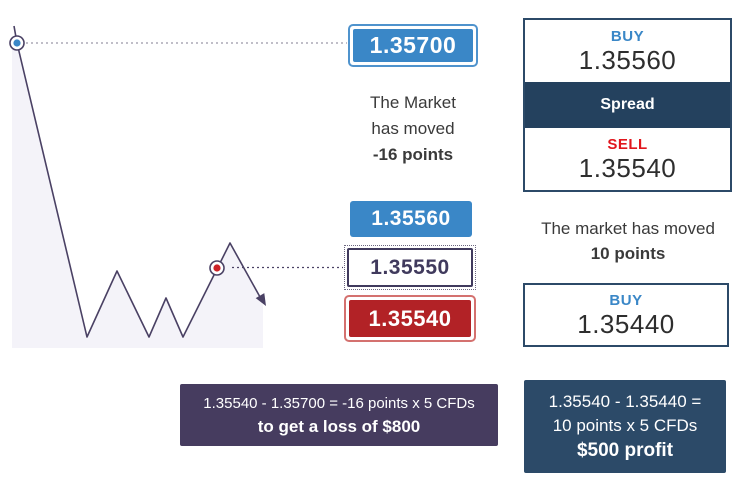 The image size is (750, 500). Describe the element at coordinates (625, 401) in the screenshot. I see `profit-formula-line1: 1.35540 - 1.35440 =` at that location.